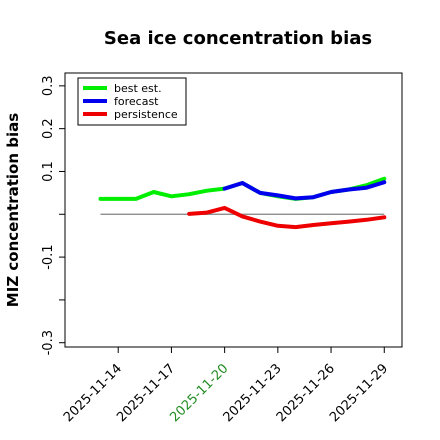 This screenshot has width=440, height=440. Describe the element at coordinates (138, 88) in the screenshot. I see `legend-label: best est.` at that location.